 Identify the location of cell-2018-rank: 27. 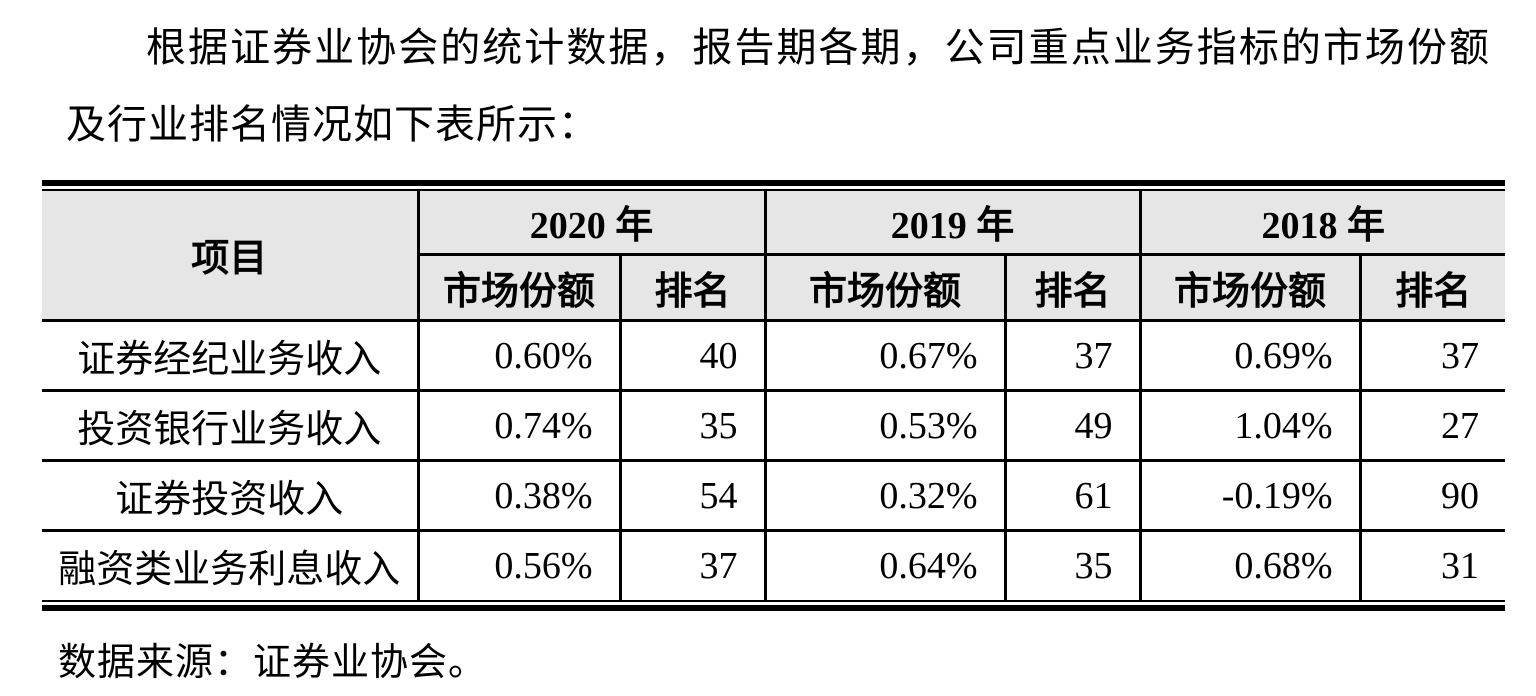
(1432, 426).